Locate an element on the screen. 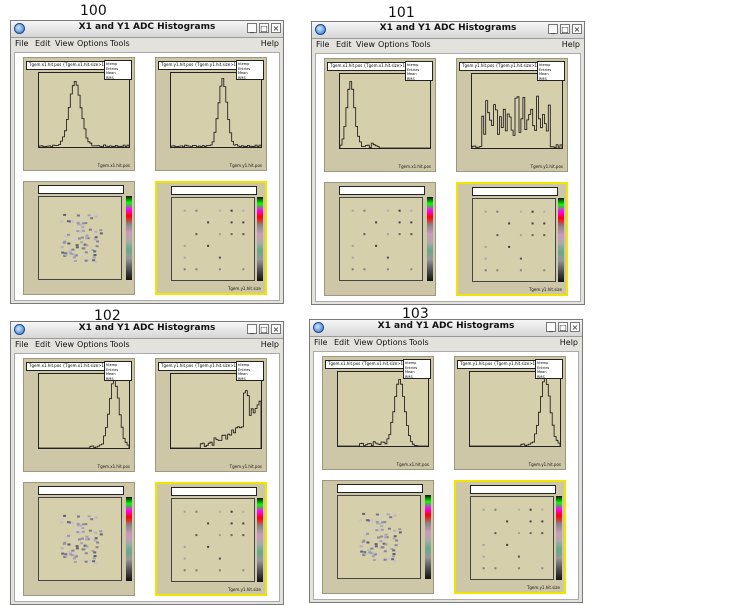 This screenshot has width=750, height=605. x-axis-label: Tgem.y1.hit.size is located at coordinates (244, 589).